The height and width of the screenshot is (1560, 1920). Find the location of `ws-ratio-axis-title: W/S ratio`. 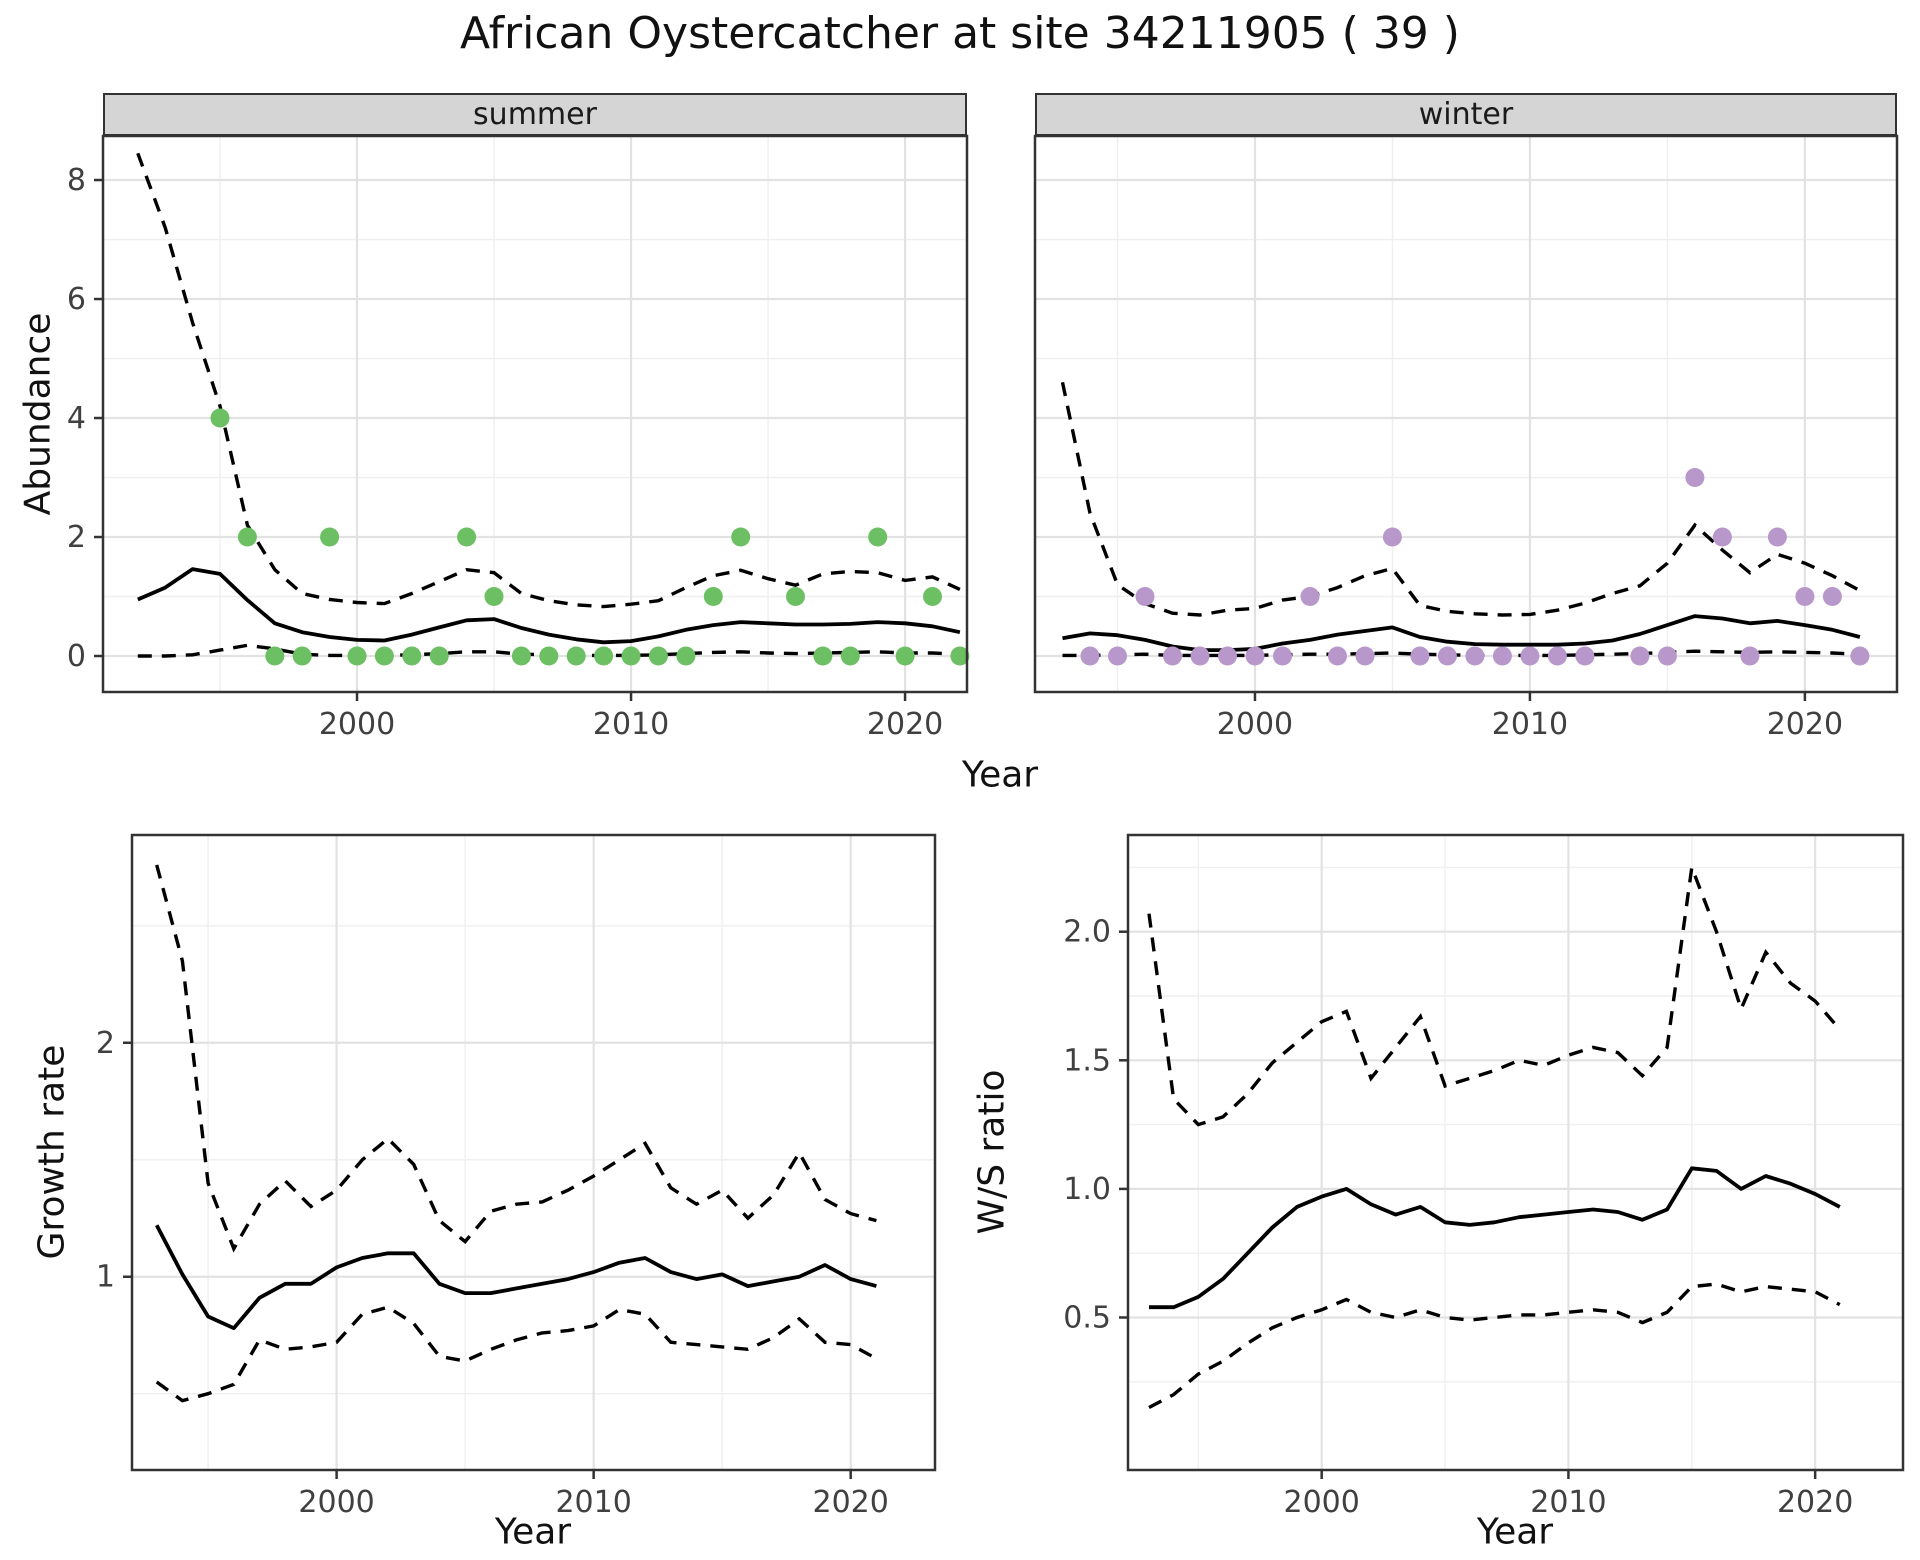

ws-ratio-axis-title: W/S ratio is located at coordinates (992, 1152).